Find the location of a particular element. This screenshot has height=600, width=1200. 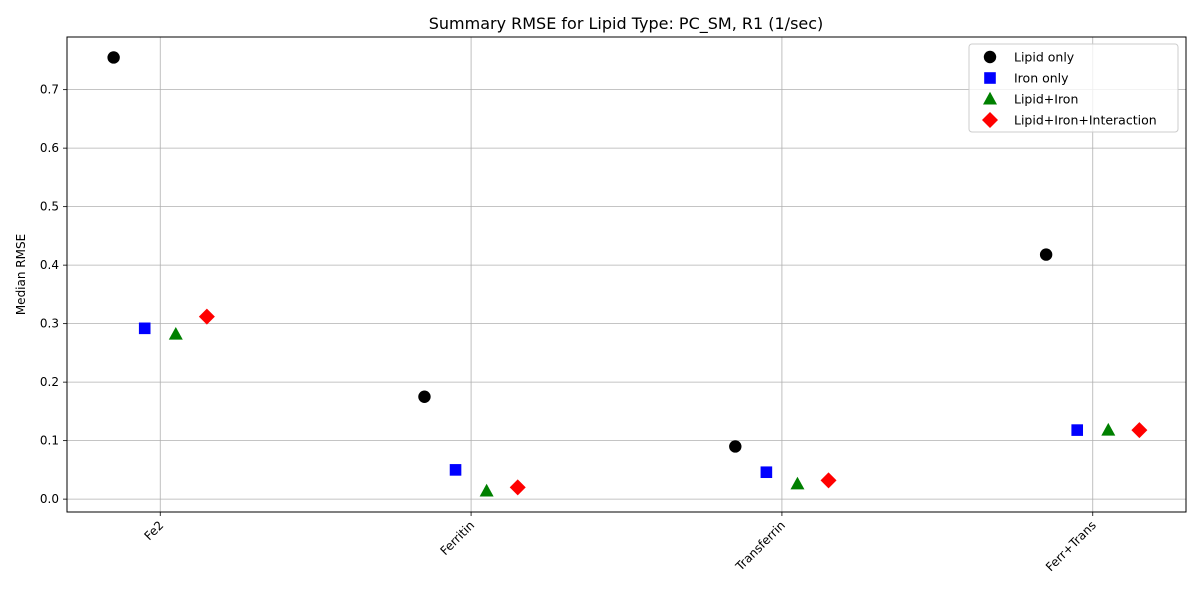

legend-label: Iron only is located at coordinates (1041, 78).